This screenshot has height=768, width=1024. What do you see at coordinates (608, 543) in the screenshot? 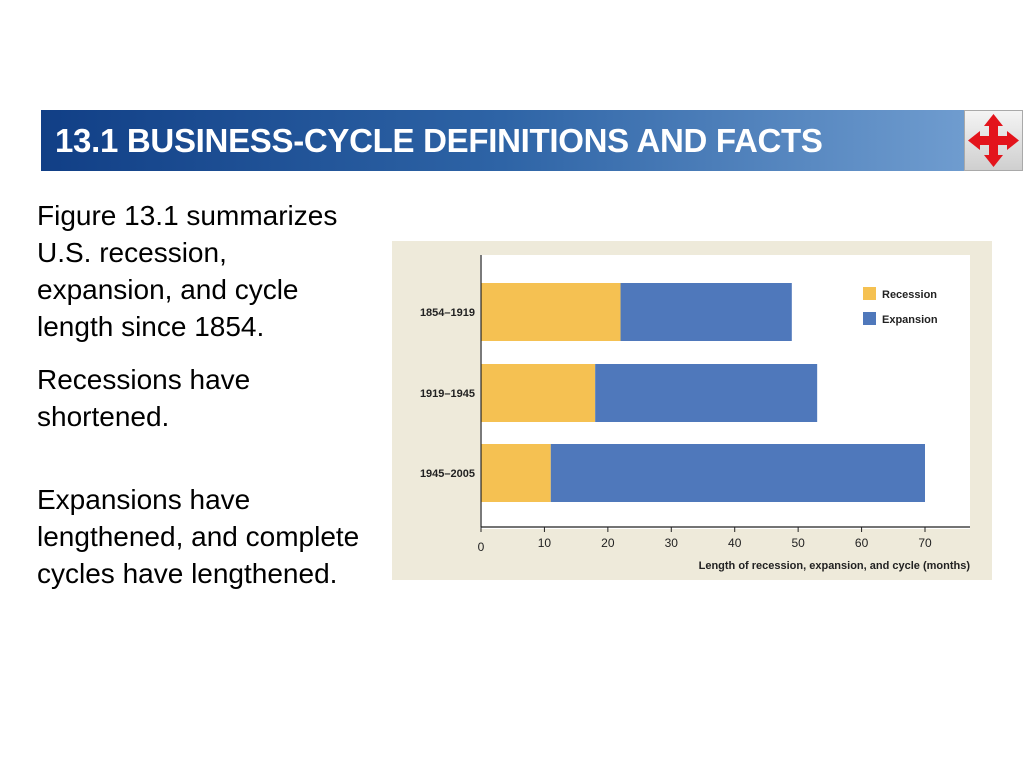
I see `x-tick-label-20: 20` at bounding box center [608, 543].